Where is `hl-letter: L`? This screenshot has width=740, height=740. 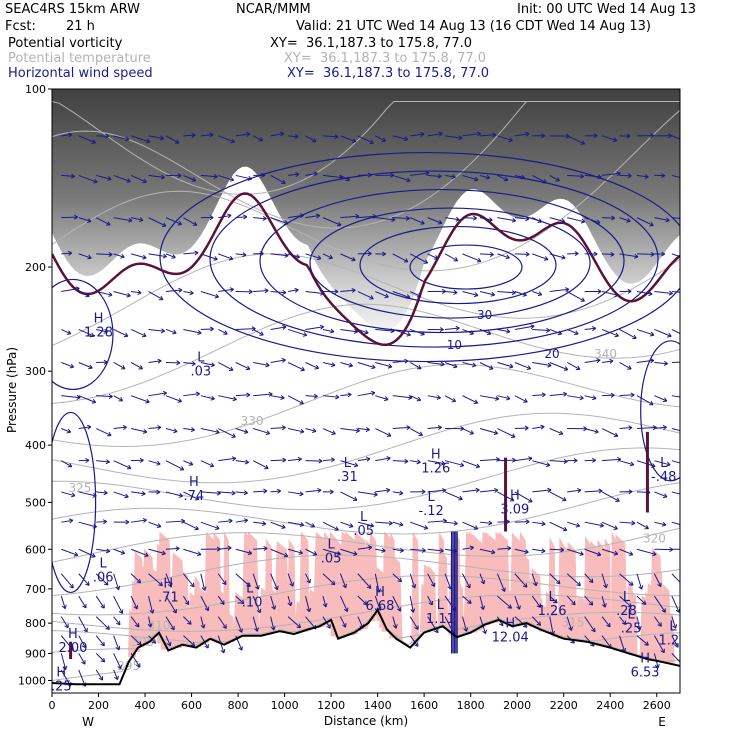
hl-letter: L is located at coordinates (364, 517).